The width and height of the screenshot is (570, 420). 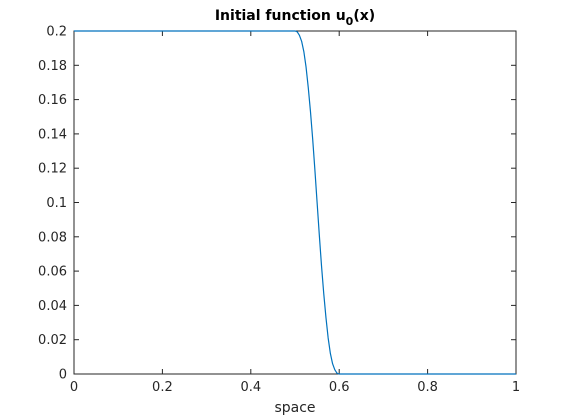 What do you see at coordinates (56, 203) in the screenshot?
I see `y-tick-label: 0.1` at bounding box center [56, 203].